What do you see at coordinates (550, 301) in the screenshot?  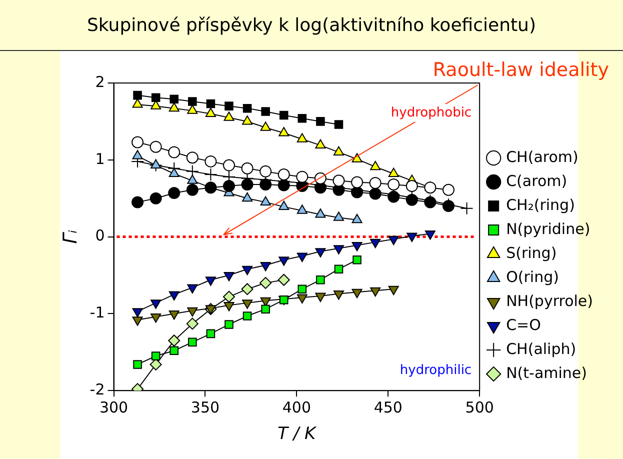 I see `legend-label: NH(pyrrole)` at bounding box center [550, 301].